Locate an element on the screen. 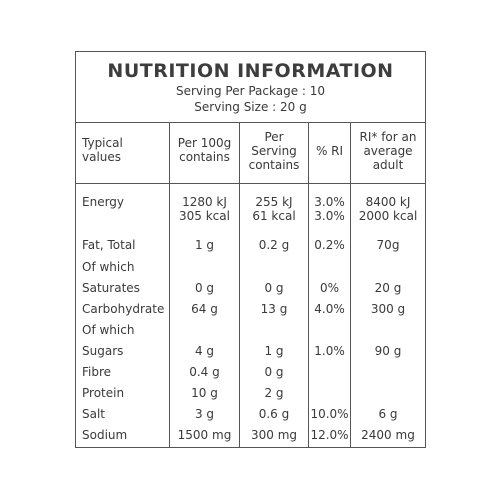 The height and width of the screenshot is (500, 500). row-ri-adult: 8400 kJ is located at coordinates (388, 202).